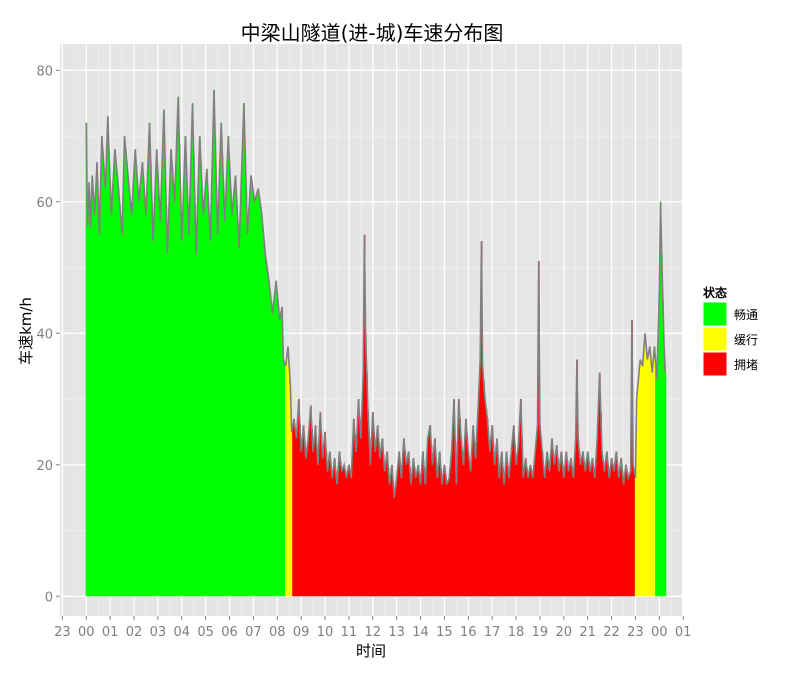 The height and width of the screenshot is (675, 800). I want to click on x-axis-title: 时间, so click(371, 651).